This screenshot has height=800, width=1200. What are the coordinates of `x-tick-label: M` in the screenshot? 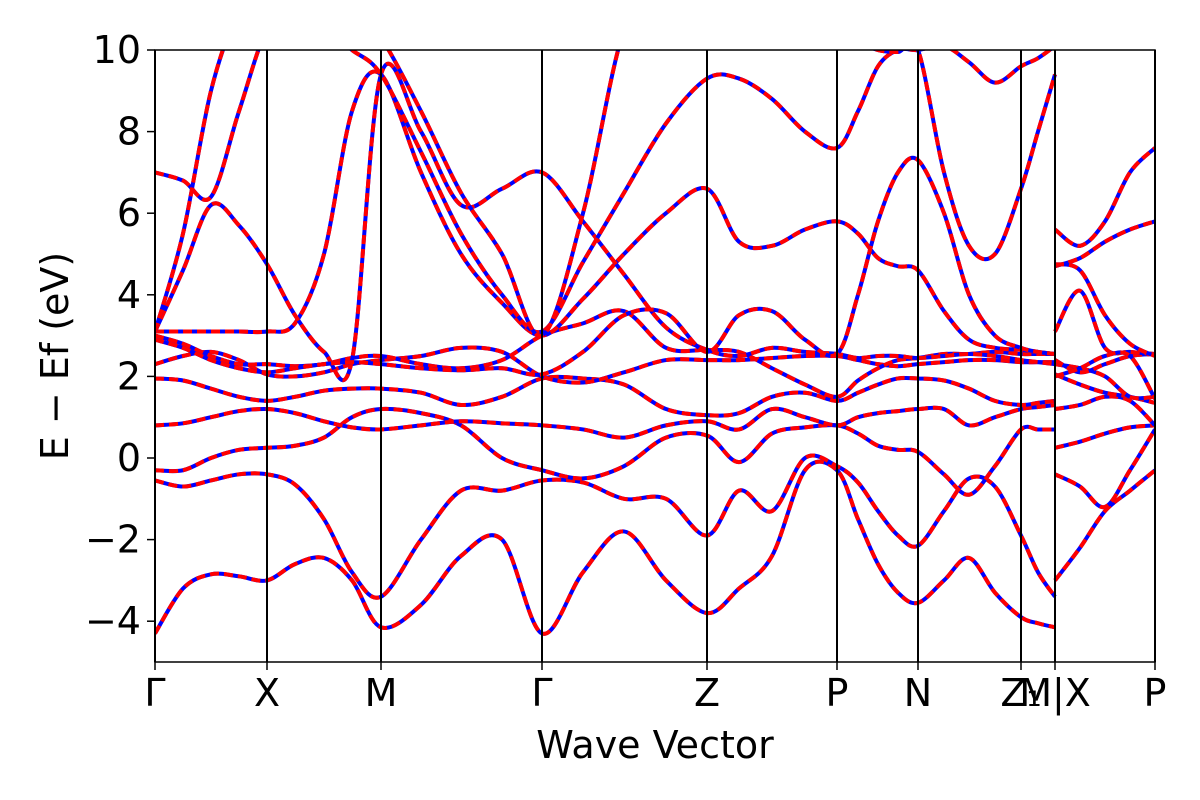 It's located at (381, 693).